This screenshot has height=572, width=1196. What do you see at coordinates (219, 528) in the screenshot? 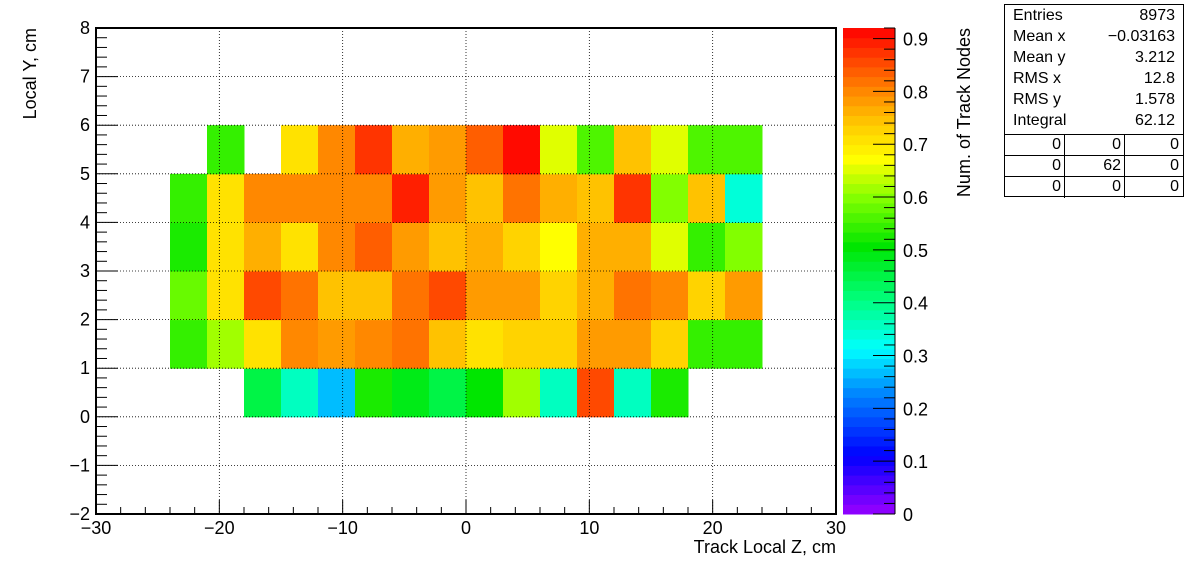
I see `x-tick-label: −20` at bounding box center [219, 528].